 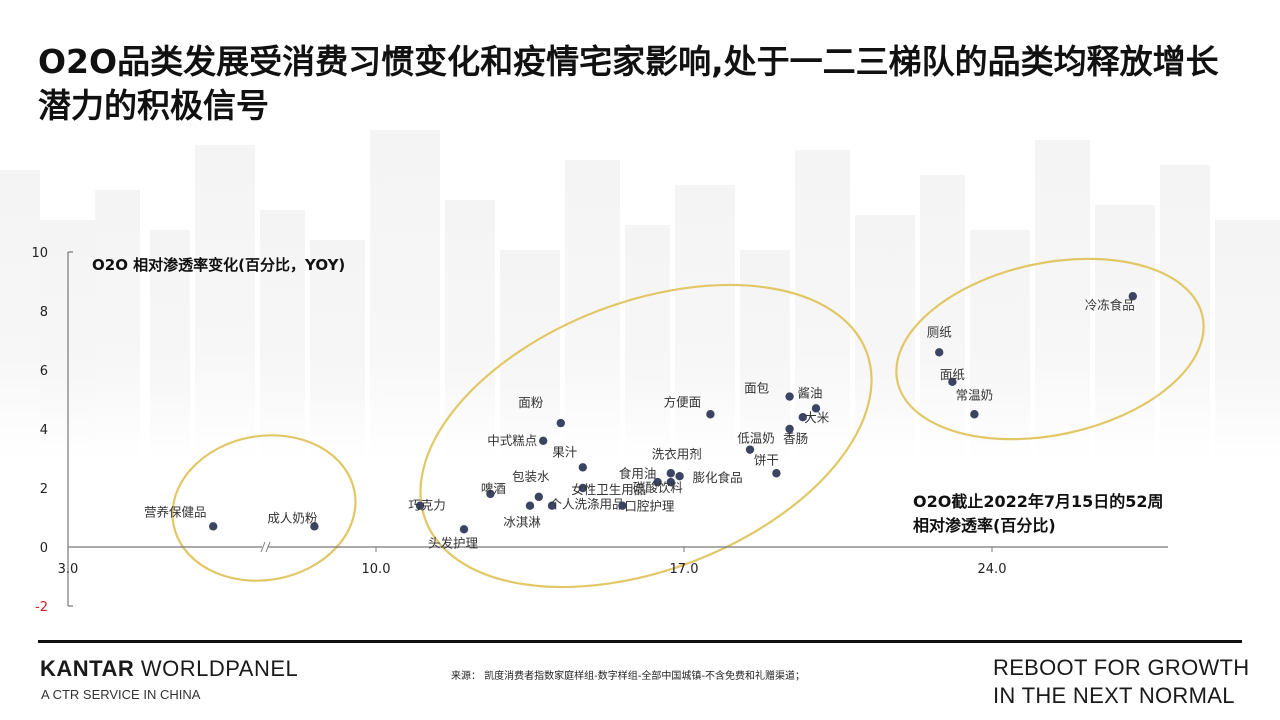 What do you see at coordinates (975, 394) in the screenshot?
I see `point-label: 常温奶` at bounding box center [975, 394].